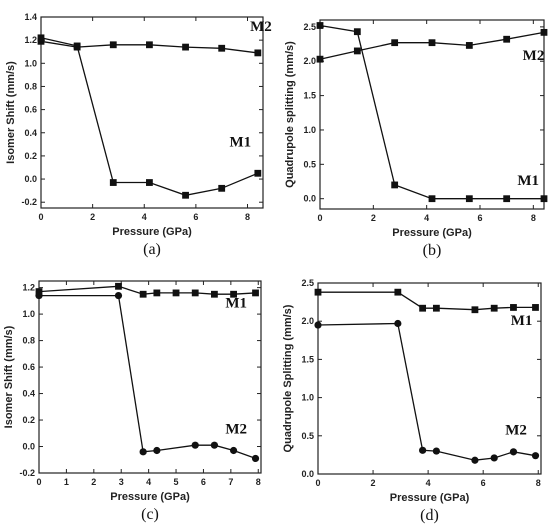  I want to click on y-tick-label: -0.2, so click(29, 202).